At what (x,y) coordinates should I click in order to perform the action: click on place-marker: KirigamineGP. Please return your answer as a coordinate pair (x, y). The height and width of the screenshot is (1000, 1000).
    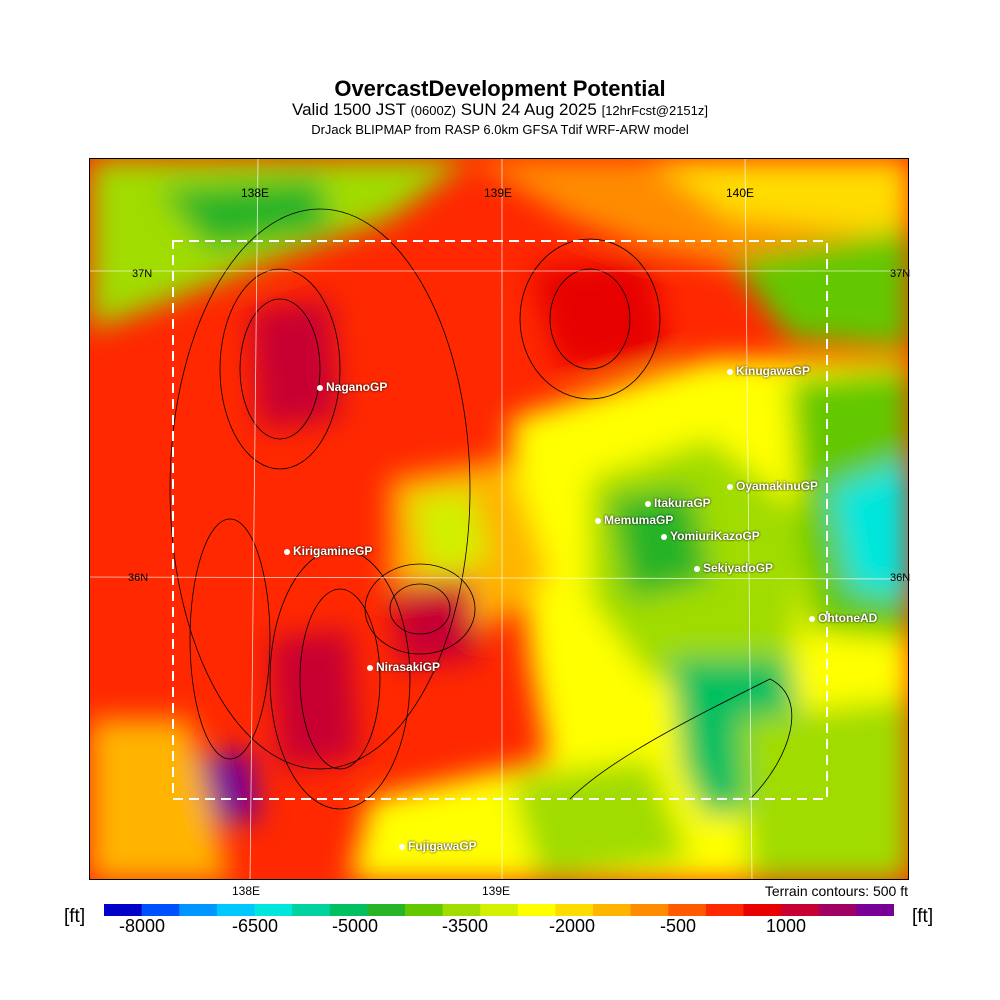
    Looking at the image, I should click on (328, 551).